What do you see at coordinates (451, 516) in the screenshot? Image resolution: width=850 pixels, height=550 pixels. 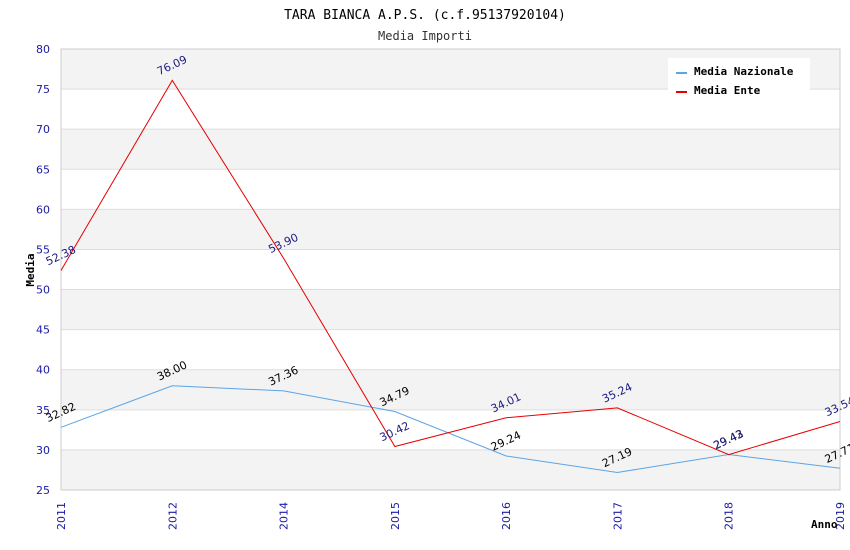 I see `x-axis: 2011 2012 2014 2015 2016 2017 2018 2019` at bounding box center [451, 516].